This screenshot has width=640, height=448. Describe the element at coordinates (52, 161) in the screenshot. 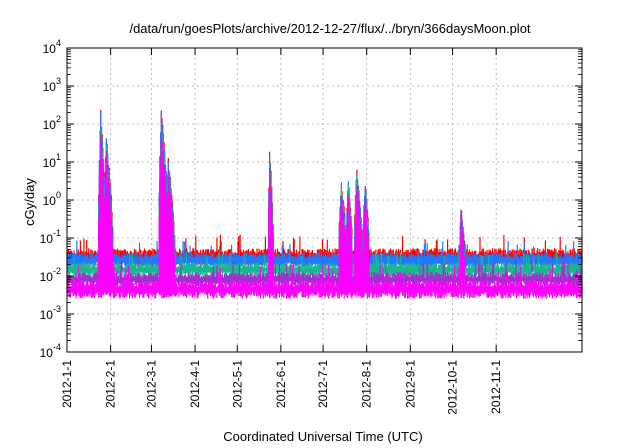

I see `y-tick-label: 10¹` at that location.